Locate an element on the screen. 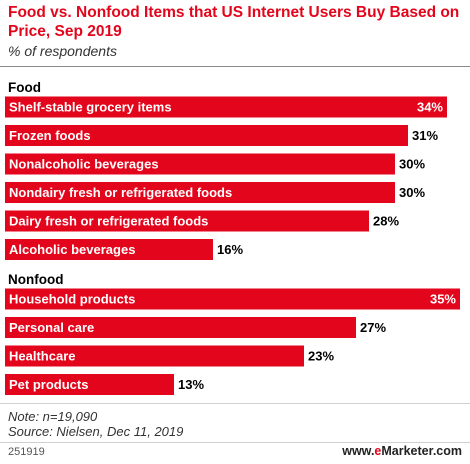 This screenshot has width=470, height=464. value-label-household-products: 35% is located at coordinates (443, 299).